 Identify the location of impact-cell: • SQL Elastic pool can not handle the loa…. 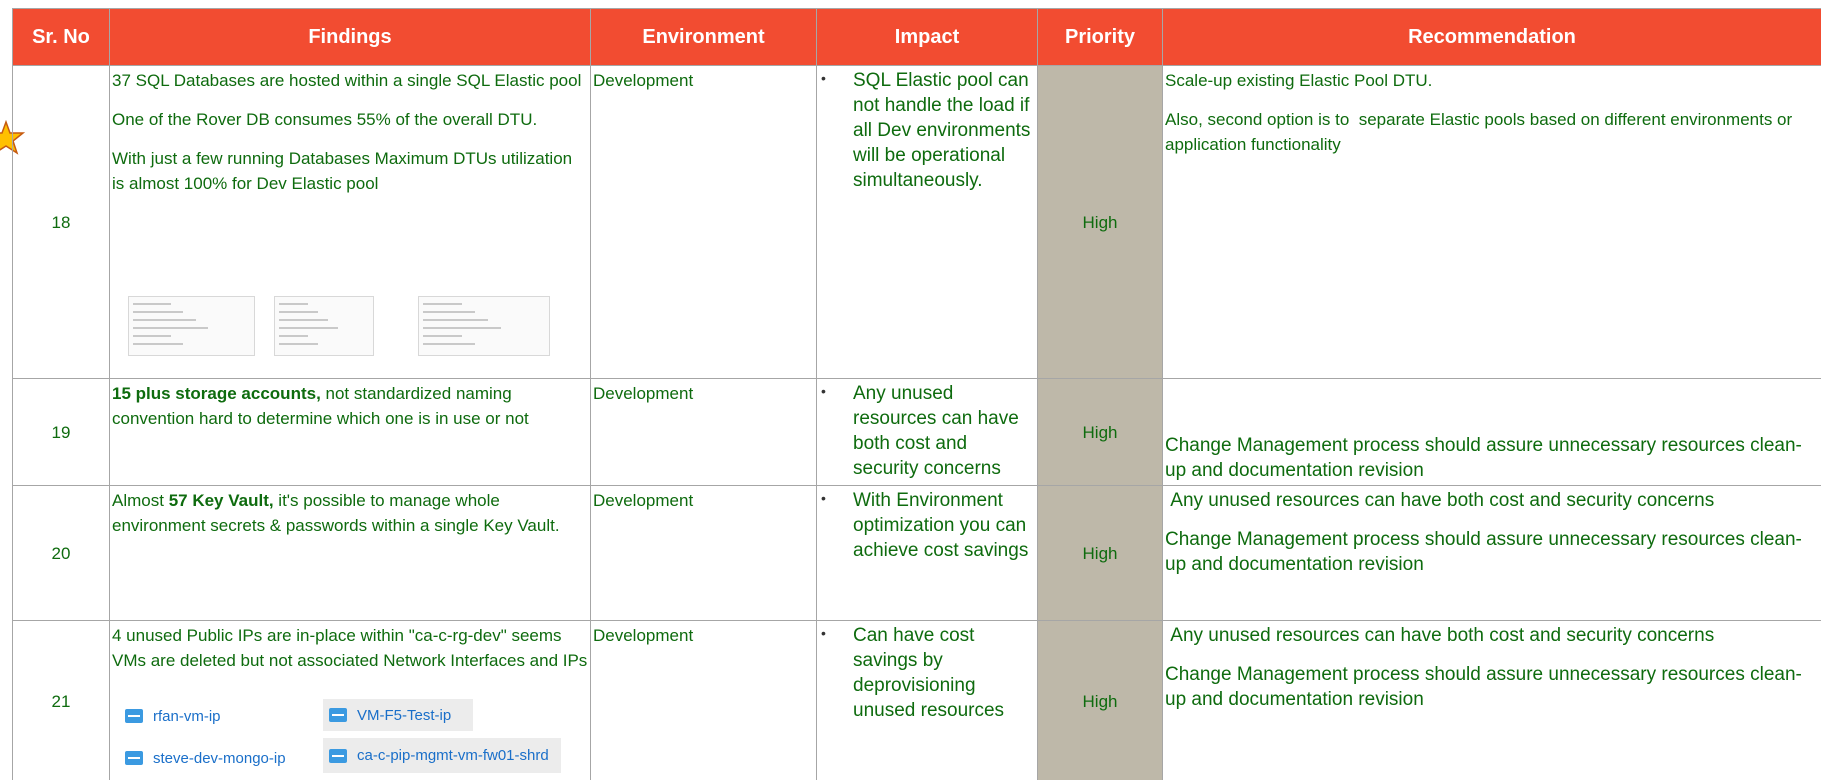
(927, 222).